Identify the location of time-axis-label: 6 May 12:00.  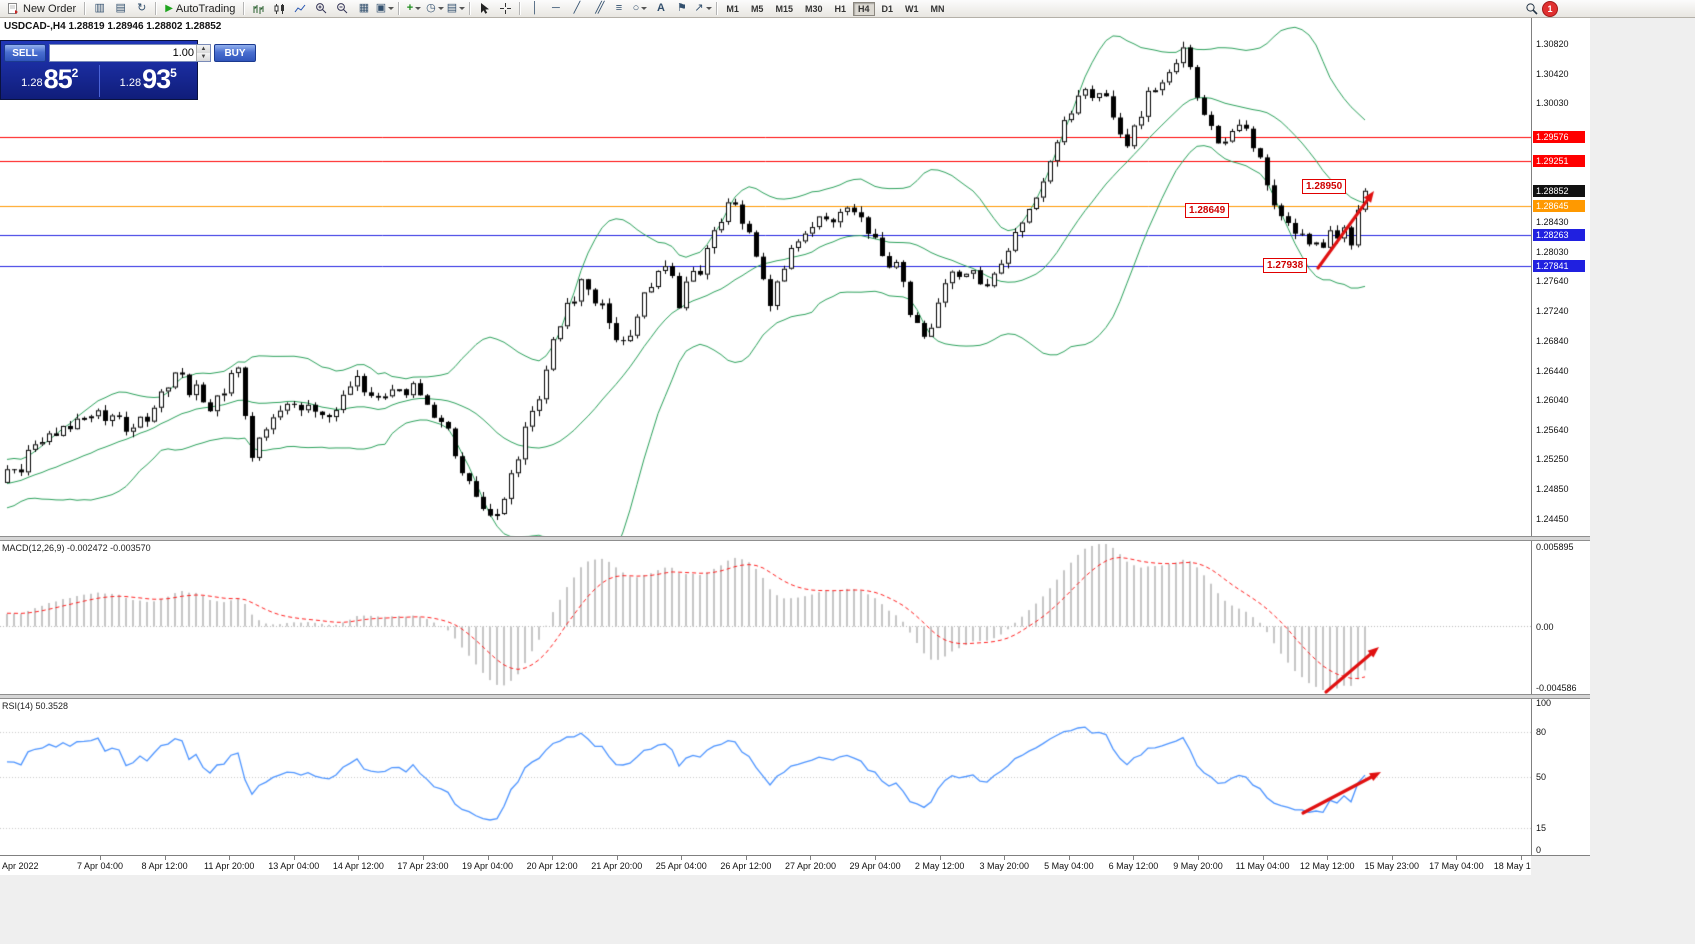
(1133, 866).